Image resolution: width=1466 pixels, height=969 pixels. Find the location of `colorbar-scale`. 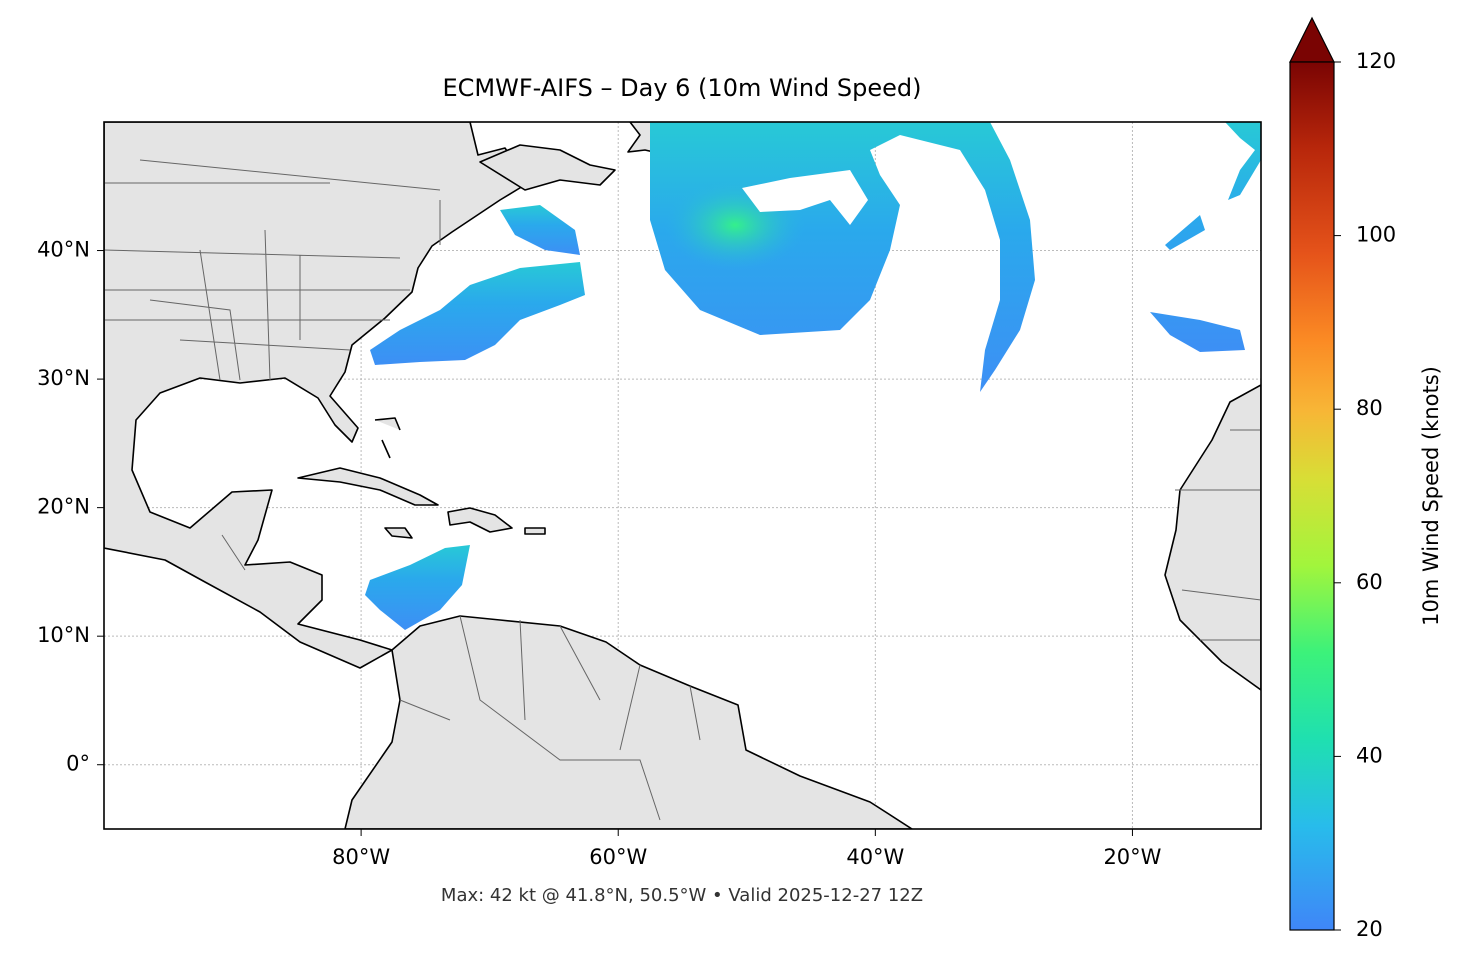

colorbar-scale is located at coordinates (1312, 496).